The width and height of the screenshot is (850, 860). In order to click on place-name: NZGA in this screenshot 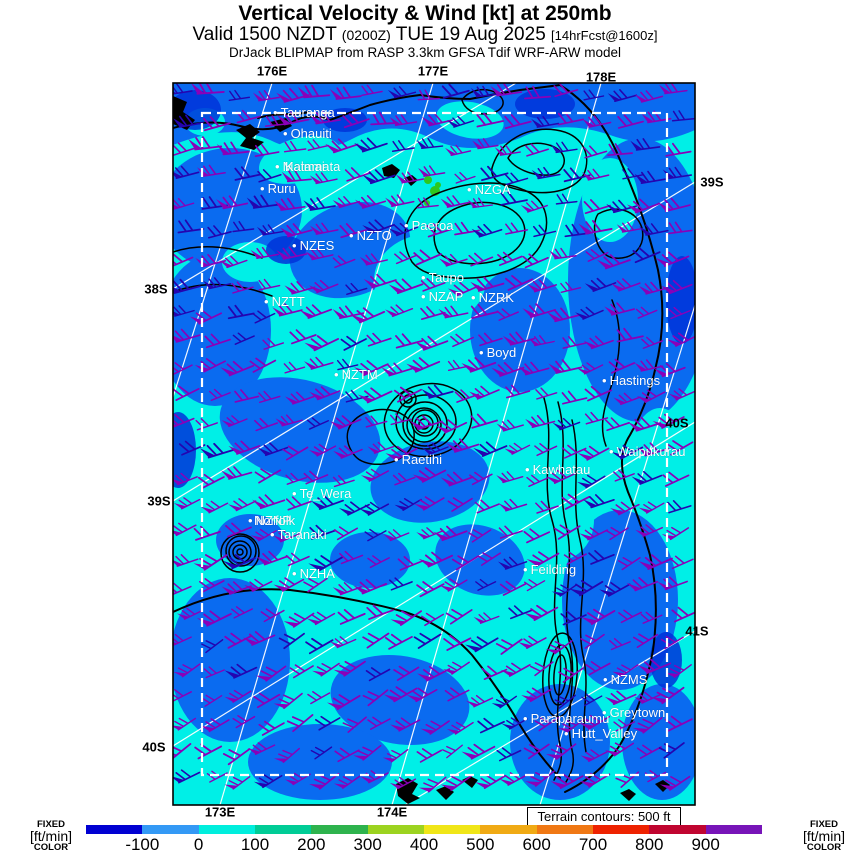, I will do `click(492, 189)`.